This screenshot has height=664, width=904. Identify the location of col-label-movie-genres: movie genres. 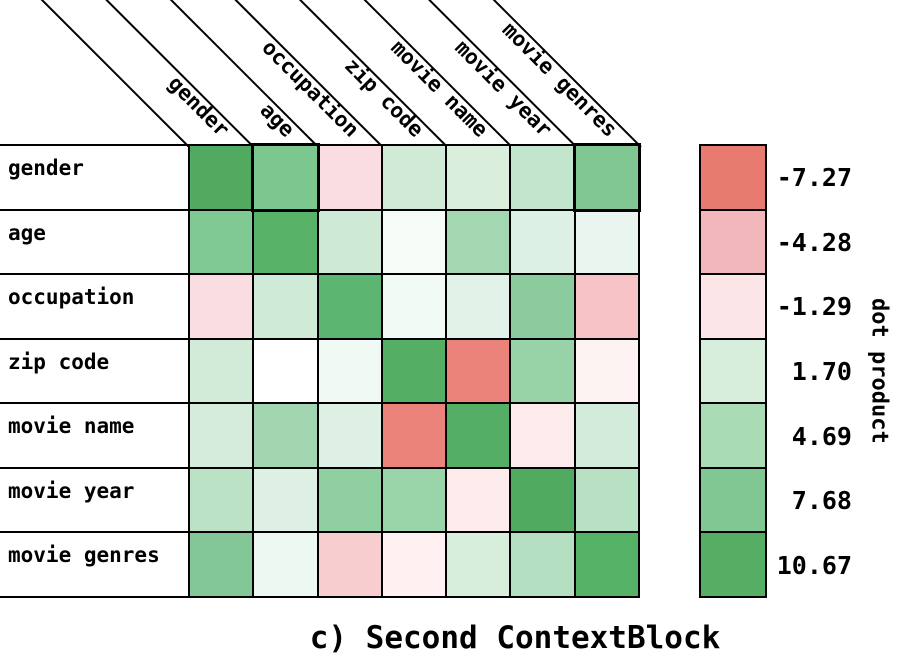
(559, 79).